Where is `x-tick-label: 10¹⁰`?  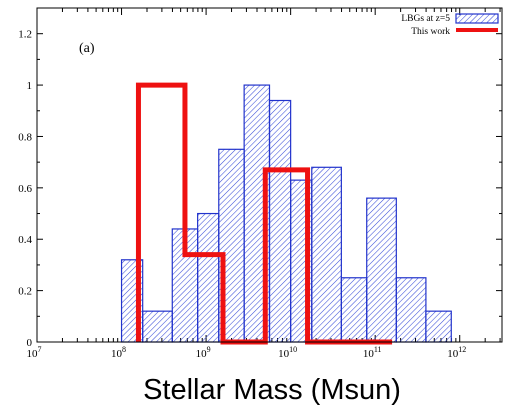 x-tick-label: 10¹⁰ is located at coordinates (287, 352).